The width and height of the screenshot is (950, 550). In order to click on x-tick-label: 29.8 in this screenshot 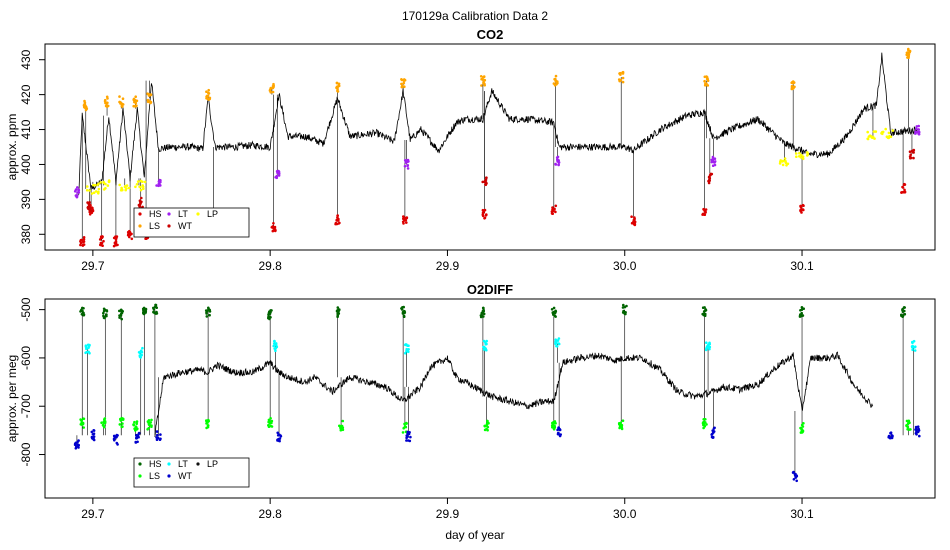, I will do `click(270, 266)`.